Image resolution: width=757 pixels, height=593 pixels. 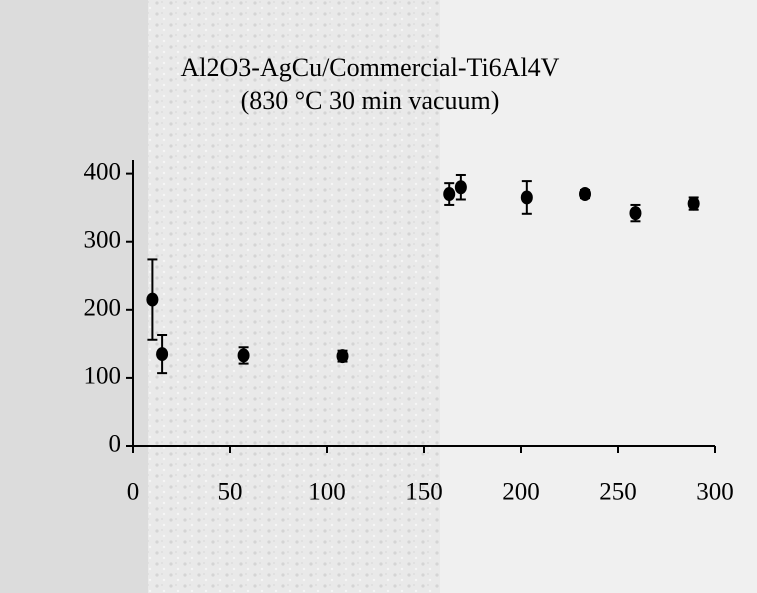 I want to click on x-tick-label: 50, so click(x=230, y=492).